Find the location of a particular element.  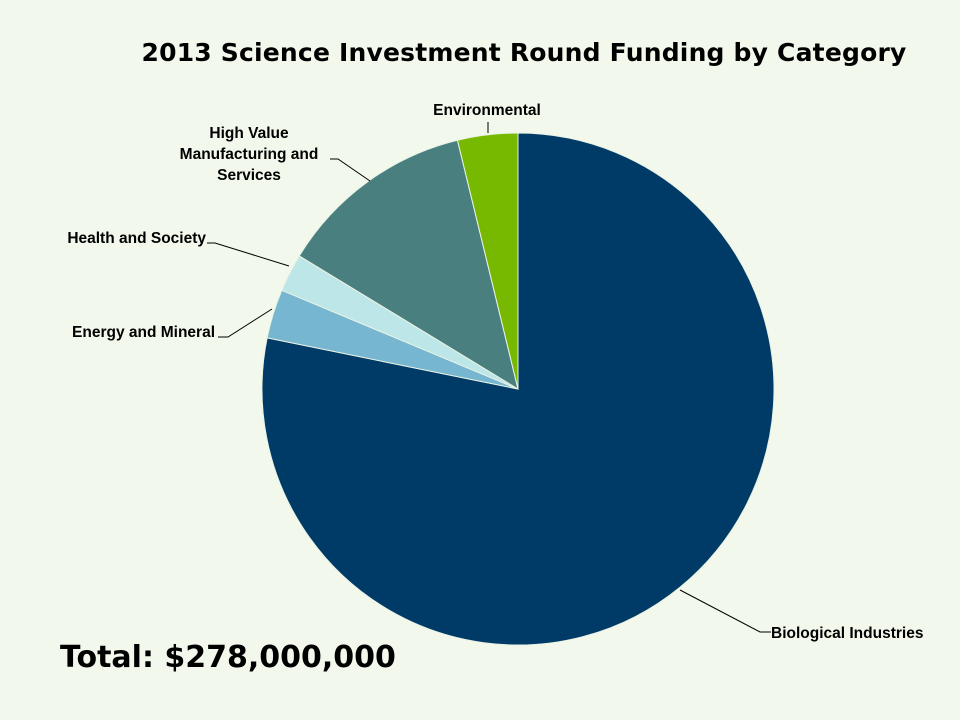

slice-label: Biological Industries is located at coordinates (847, 633).